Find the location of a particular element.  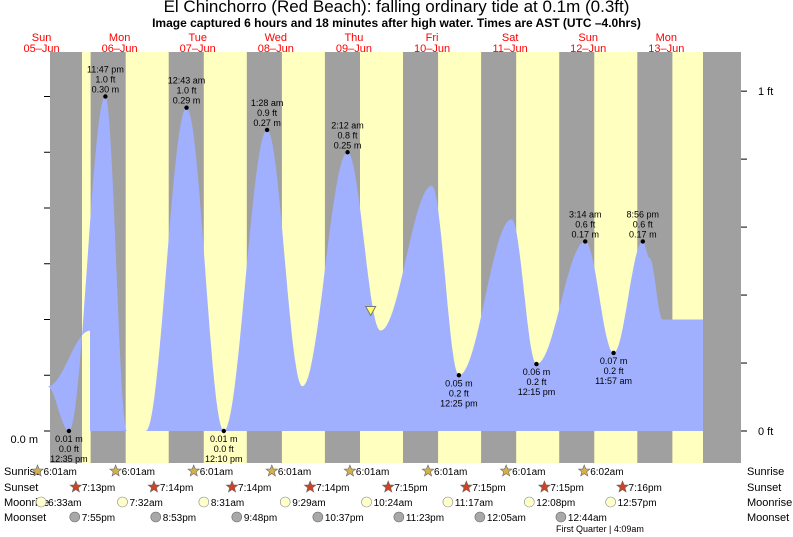

row-label-left: Moonset is located at coordinates (25, 518).